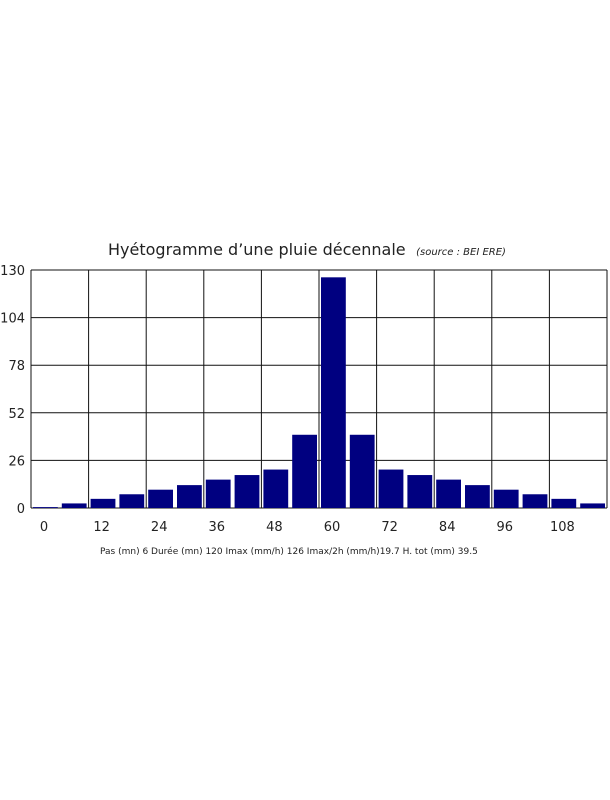 This screenshot has width=610, height=800. I want to click on x-tick-label: 72, so click(389, 527).